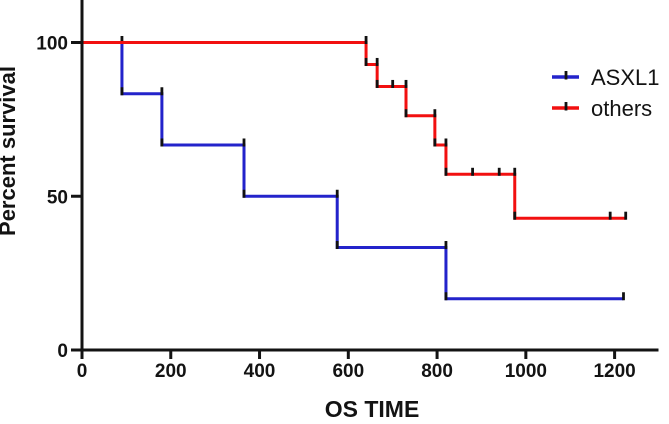 The width and height of the screenshot is (669, 424). Describe the element at coordinates (625, 77) in the screenshot. I see `legend-label-asxl1: ASXL1` at that location.